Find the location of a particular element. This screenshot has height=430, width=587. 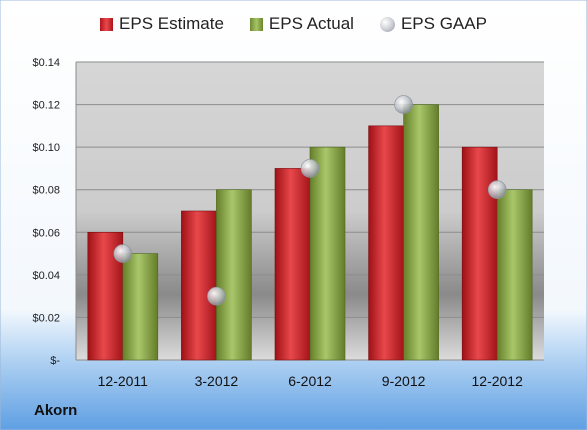

legend: EPS Estimate EPS Actual EPS GAAP is located at coordinates (293, 24).